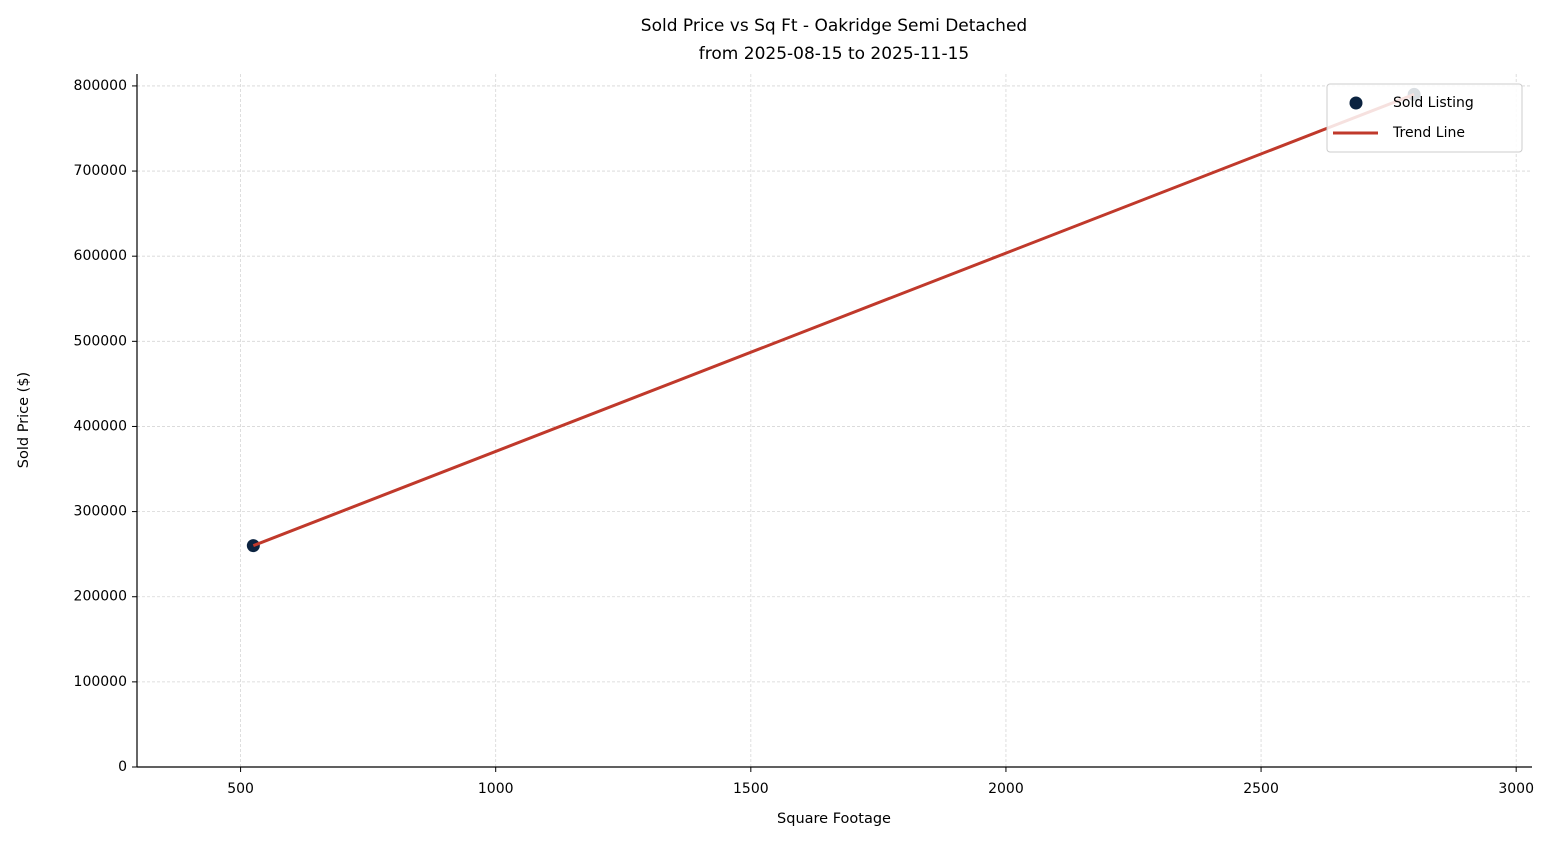 This screenshot has height=845, width=1560. I want to click on y-tick-label: 700000, so click(100, 171).